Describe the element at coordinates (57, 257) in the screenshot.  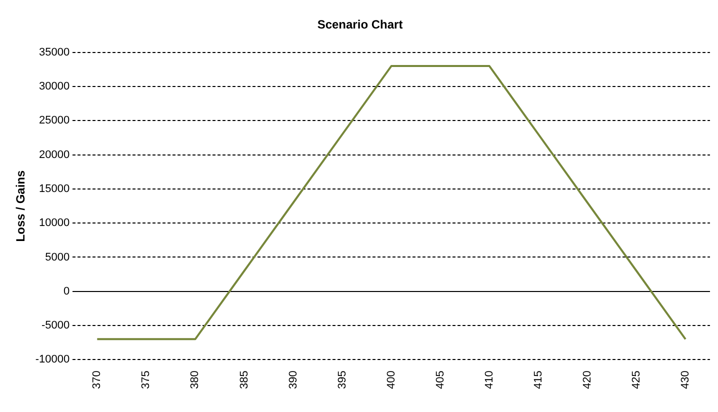
I see `y-tick-label: 5000` at that location.